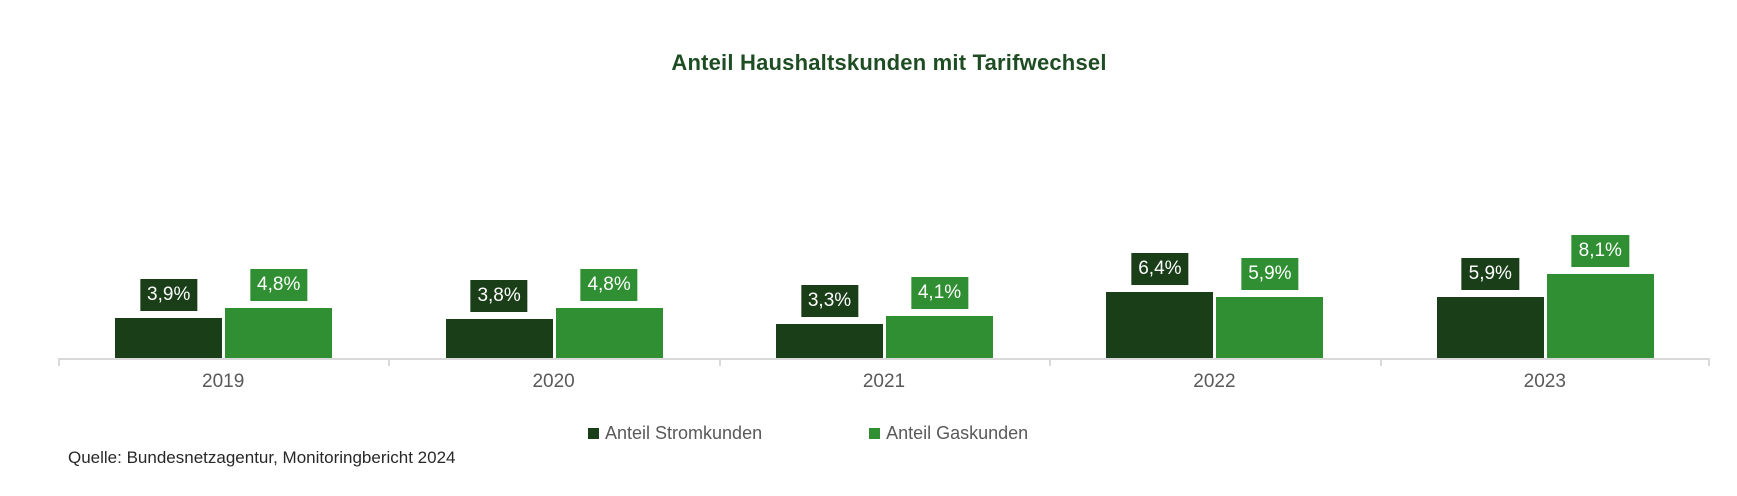 This screenshot has height=496, width=1737. I want to click on bar-strom-2023, so click(1490, 327).